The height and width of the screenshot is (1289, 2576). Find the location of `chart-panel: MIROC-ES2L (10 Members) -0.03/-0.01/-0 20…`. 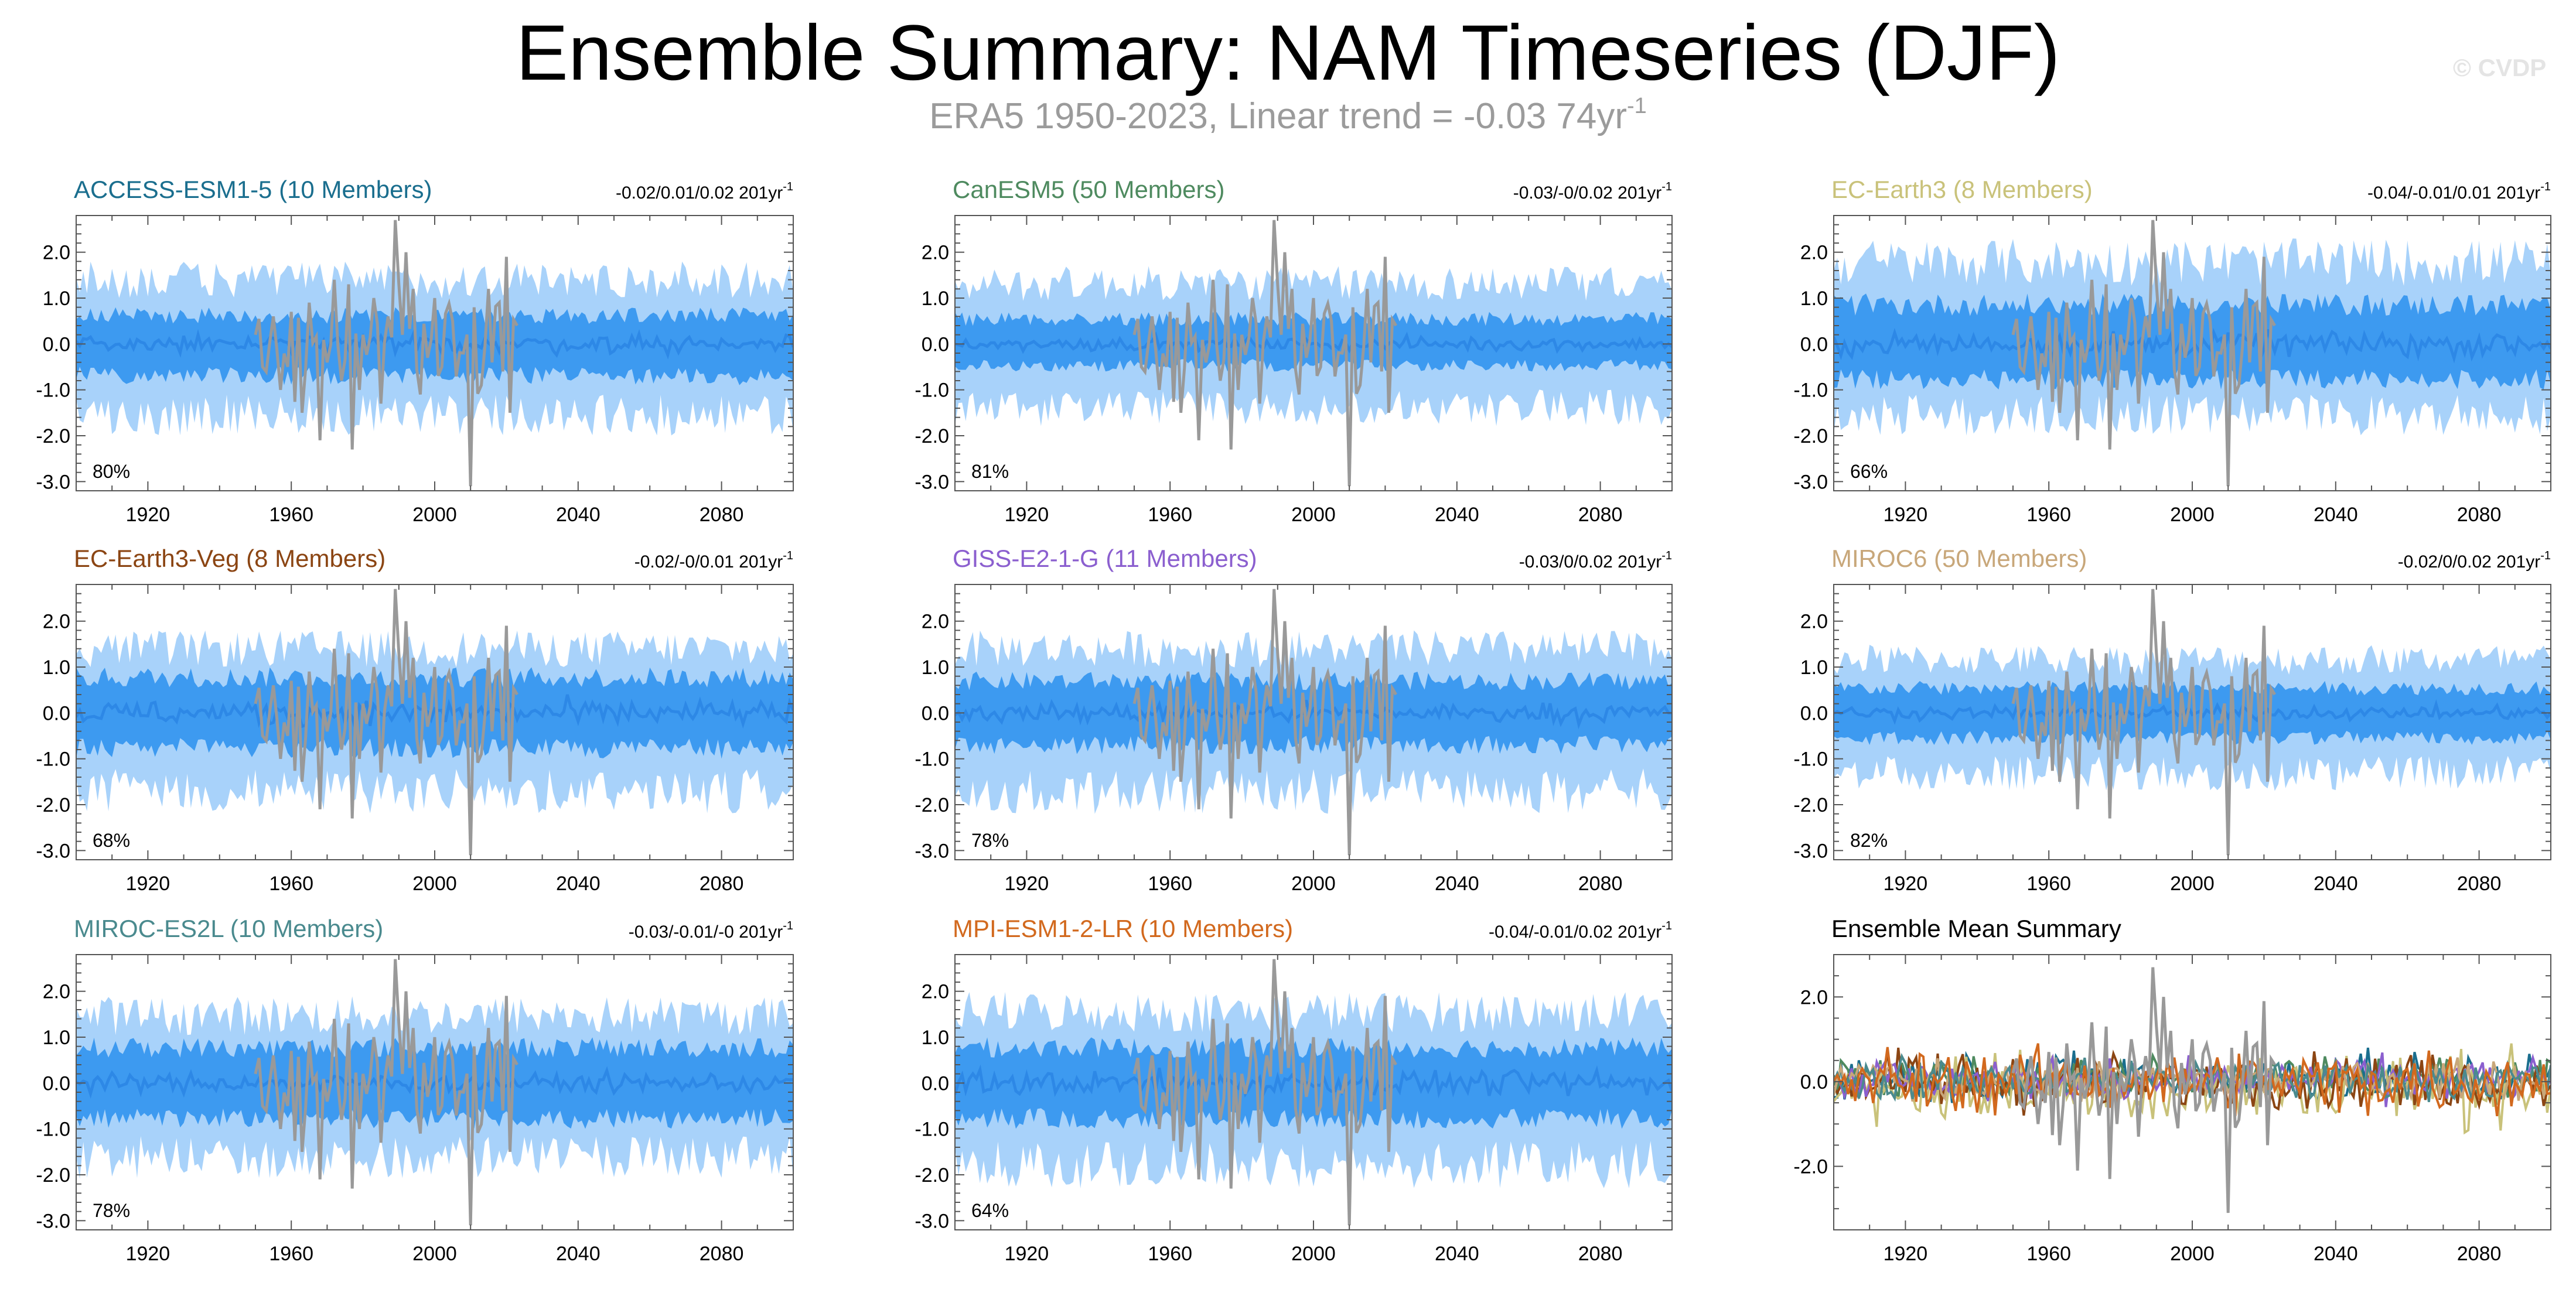

chart-panel: MIROC-ES2L (10 Members) -0.03/-0.01/-0 20… is located at coordinates (409, 1093).